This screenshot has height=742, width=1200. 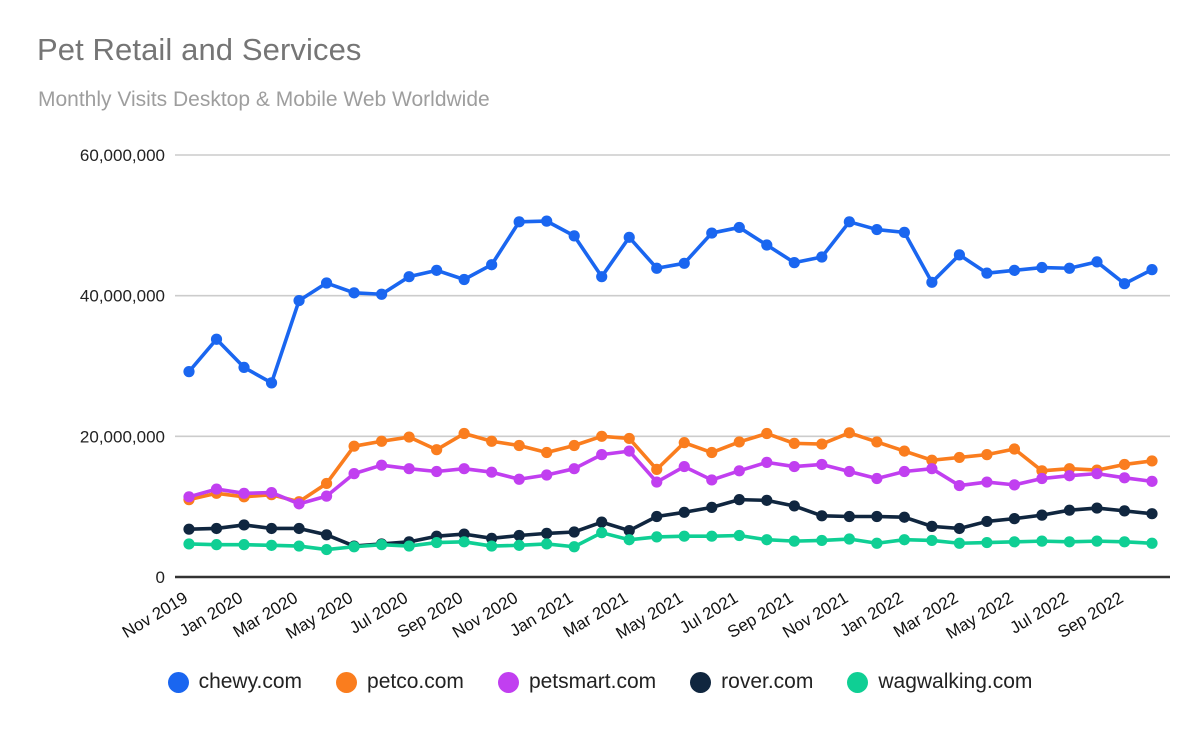 I want to click on legend-item-wagwalking-com: wagwalking.com, so click(x=939, y=682).